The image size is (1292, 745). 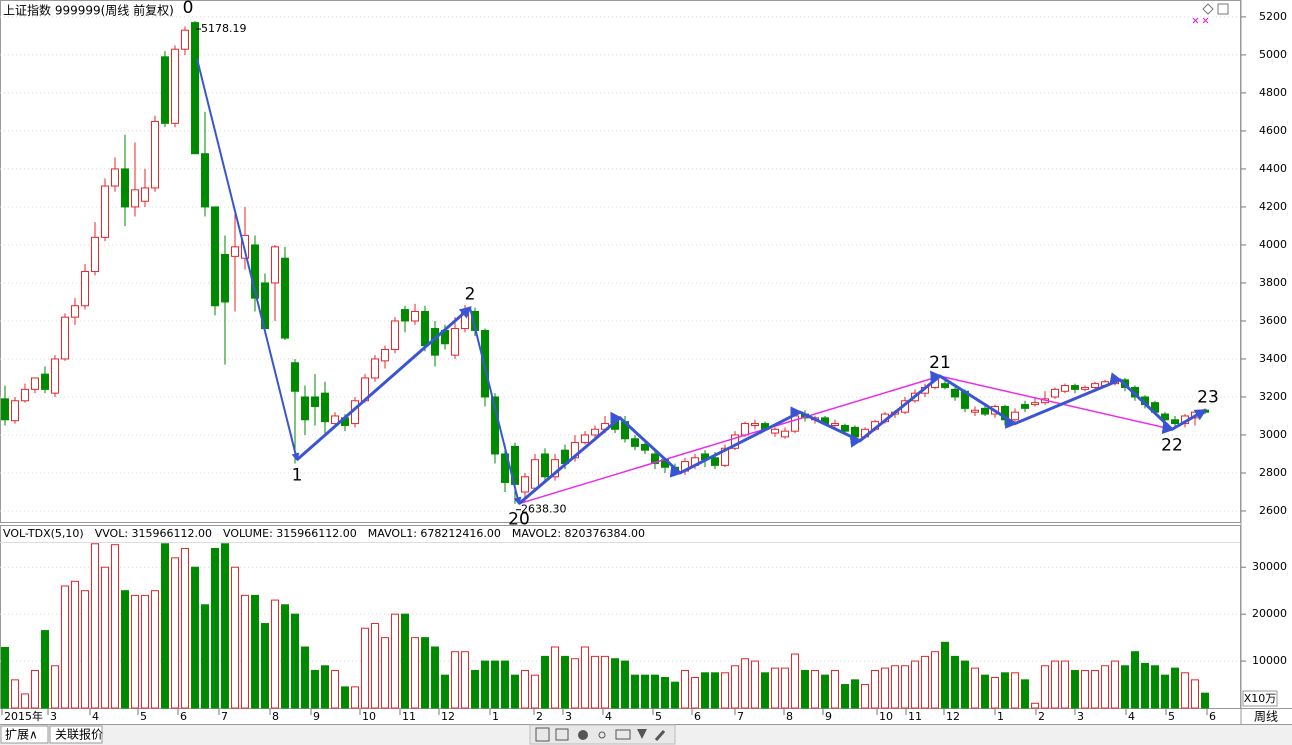 I want to click on x-tick-label: 6, so click(x=697, y=716).